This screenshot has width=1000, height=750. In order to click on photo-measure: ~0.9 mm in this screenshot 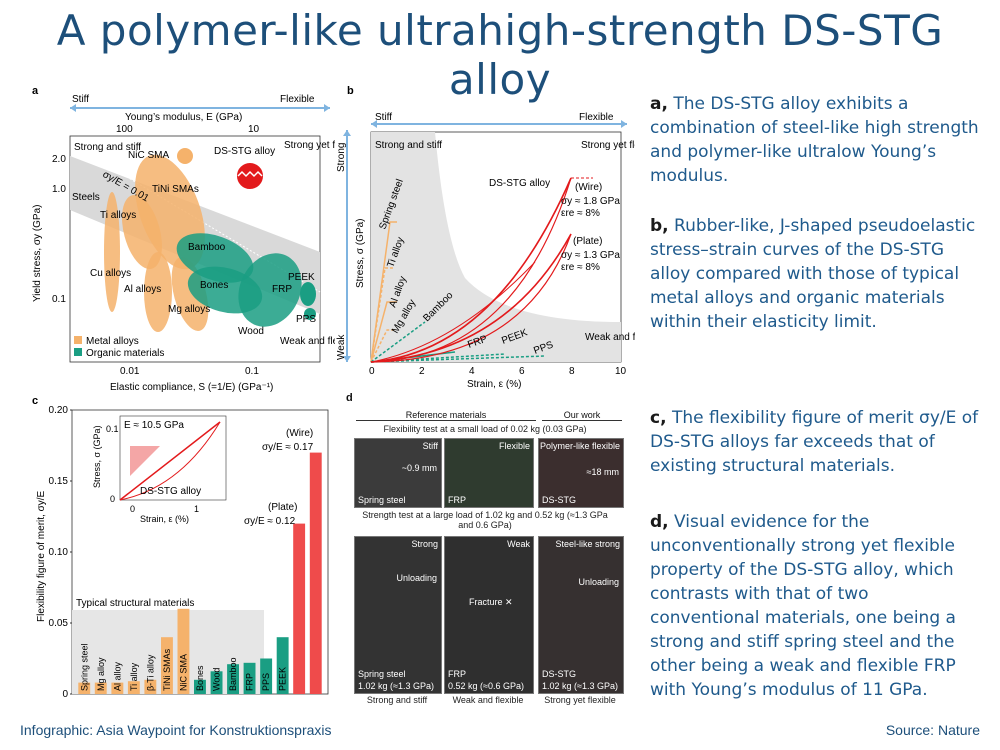, I will do `click(419, 468)`.